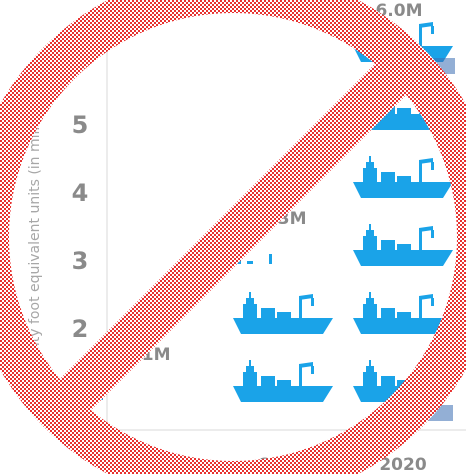 The width and height of the screenshot is (466, 474). I want to click on y-tick-label: 3, so click(80, 261).